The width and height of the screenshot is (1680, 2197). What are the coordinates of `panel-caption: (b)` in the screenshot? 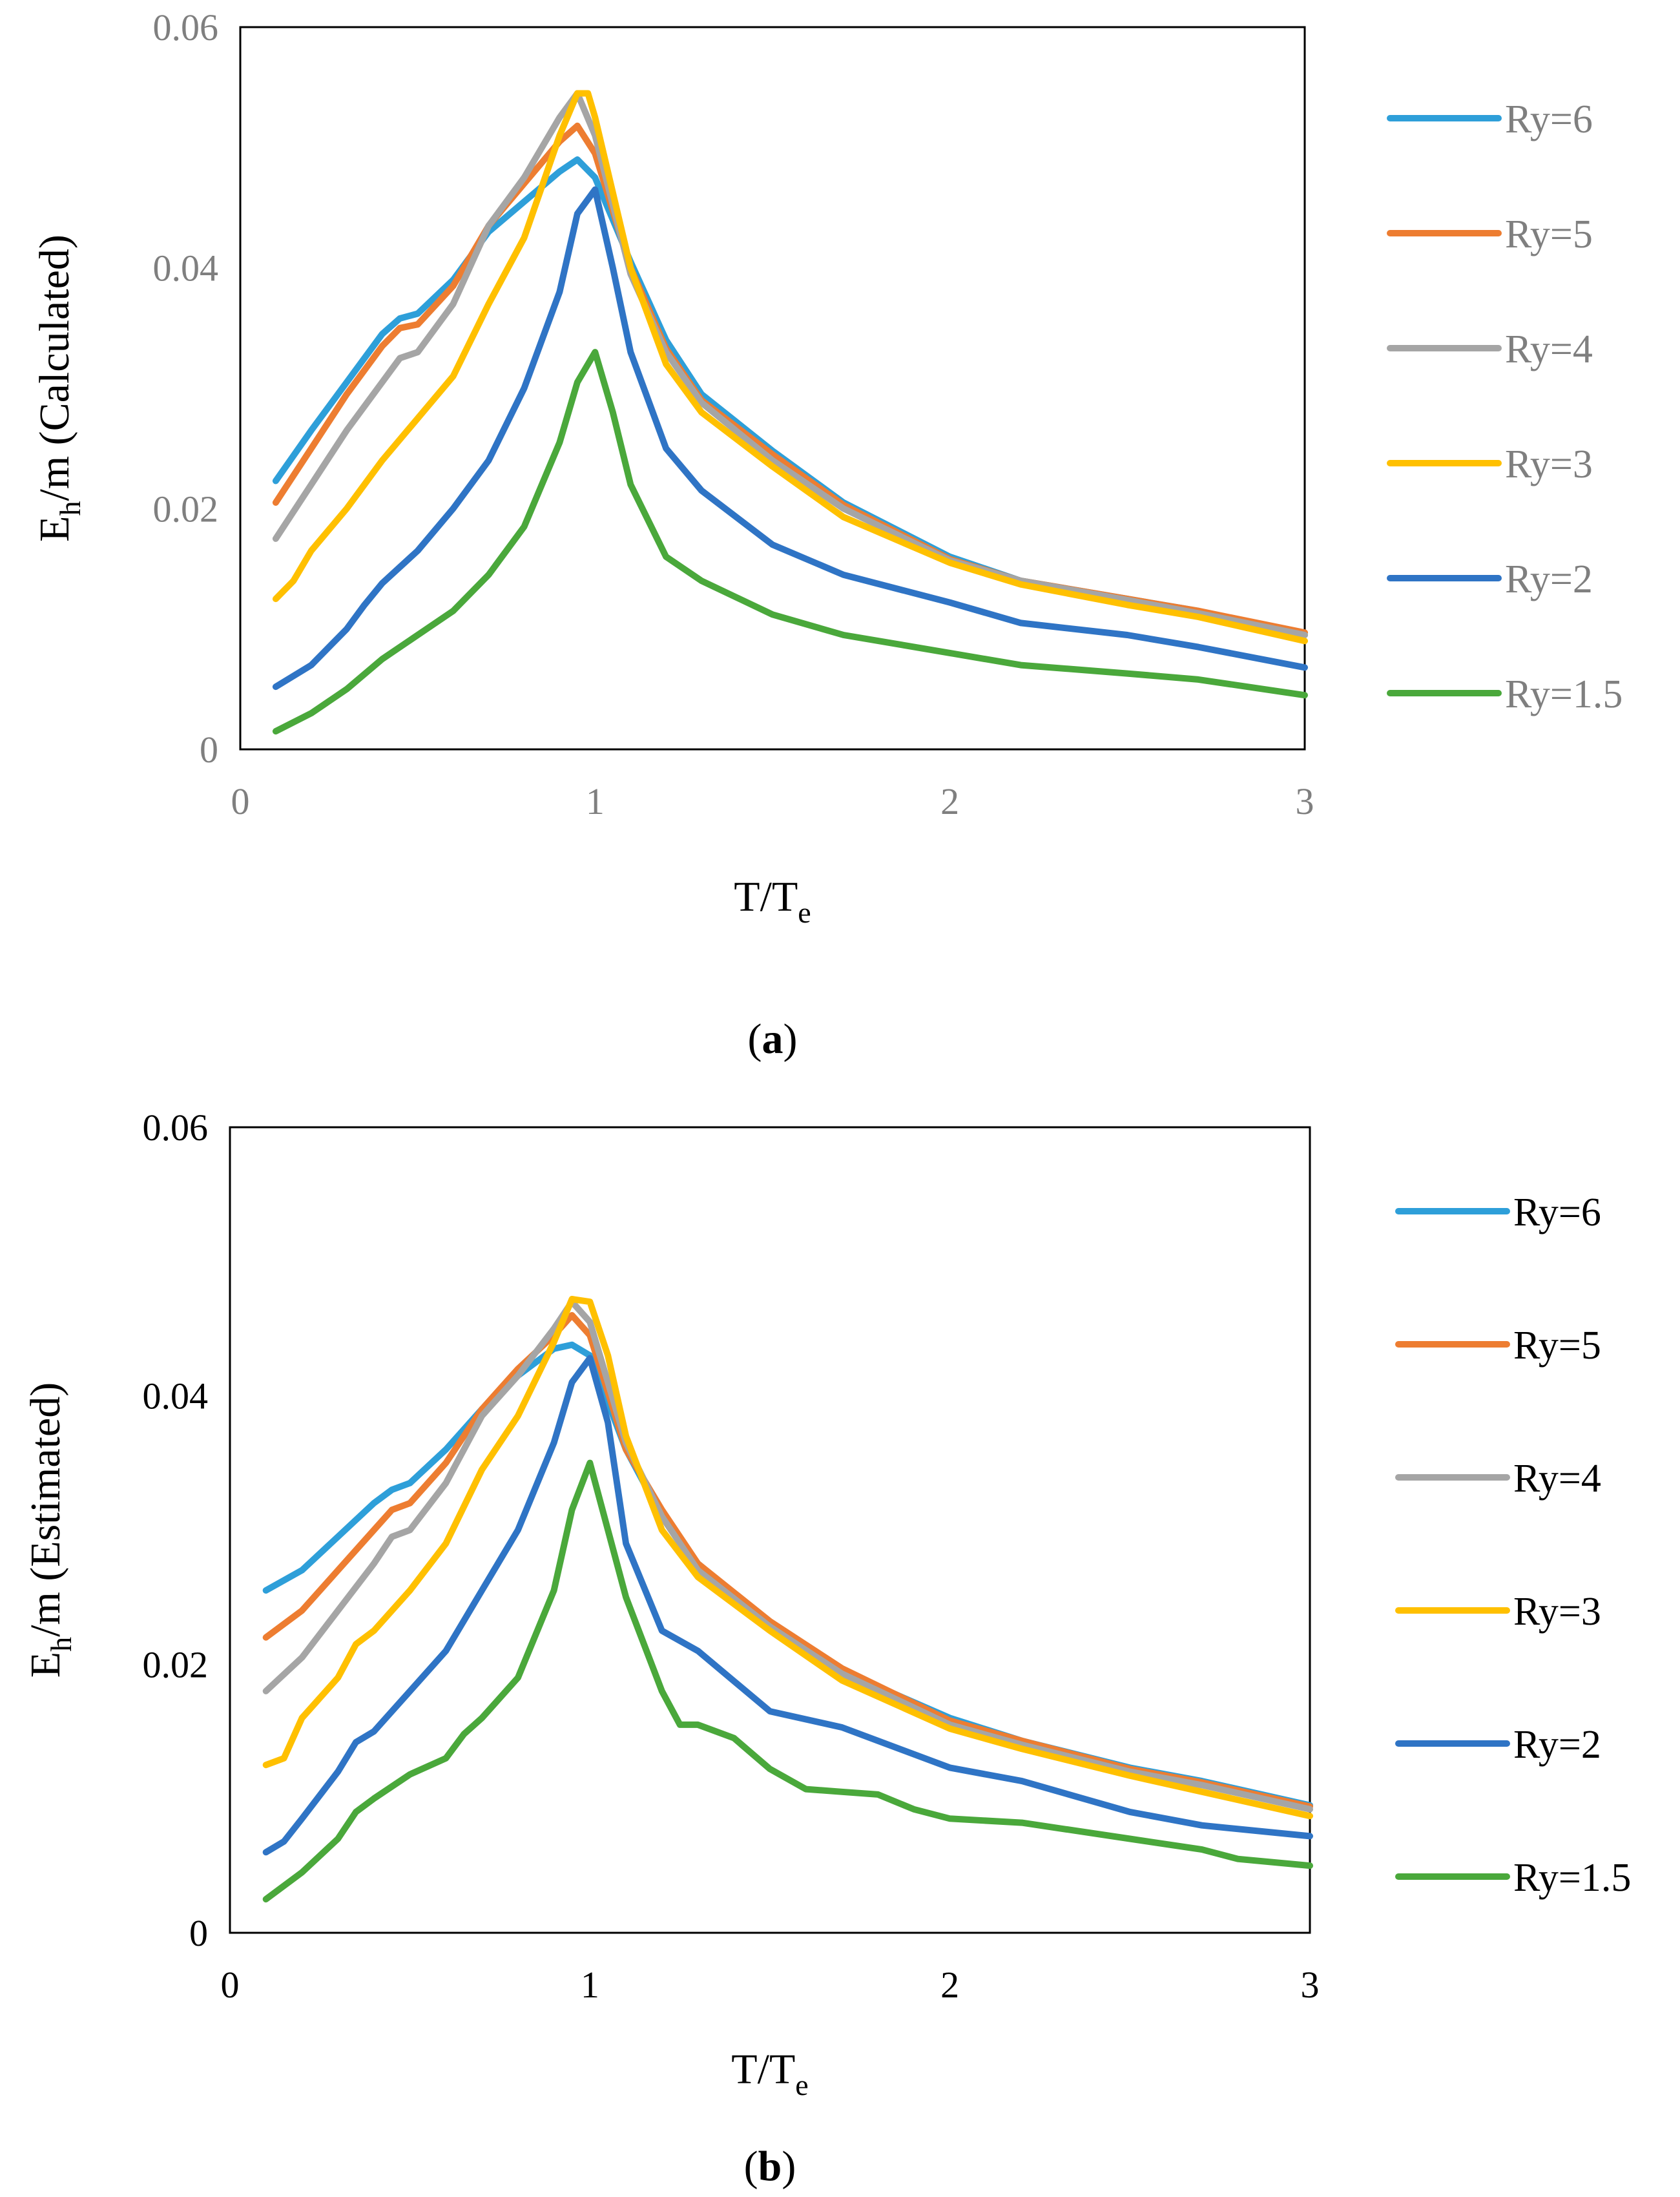 It's located at (770, 2166).